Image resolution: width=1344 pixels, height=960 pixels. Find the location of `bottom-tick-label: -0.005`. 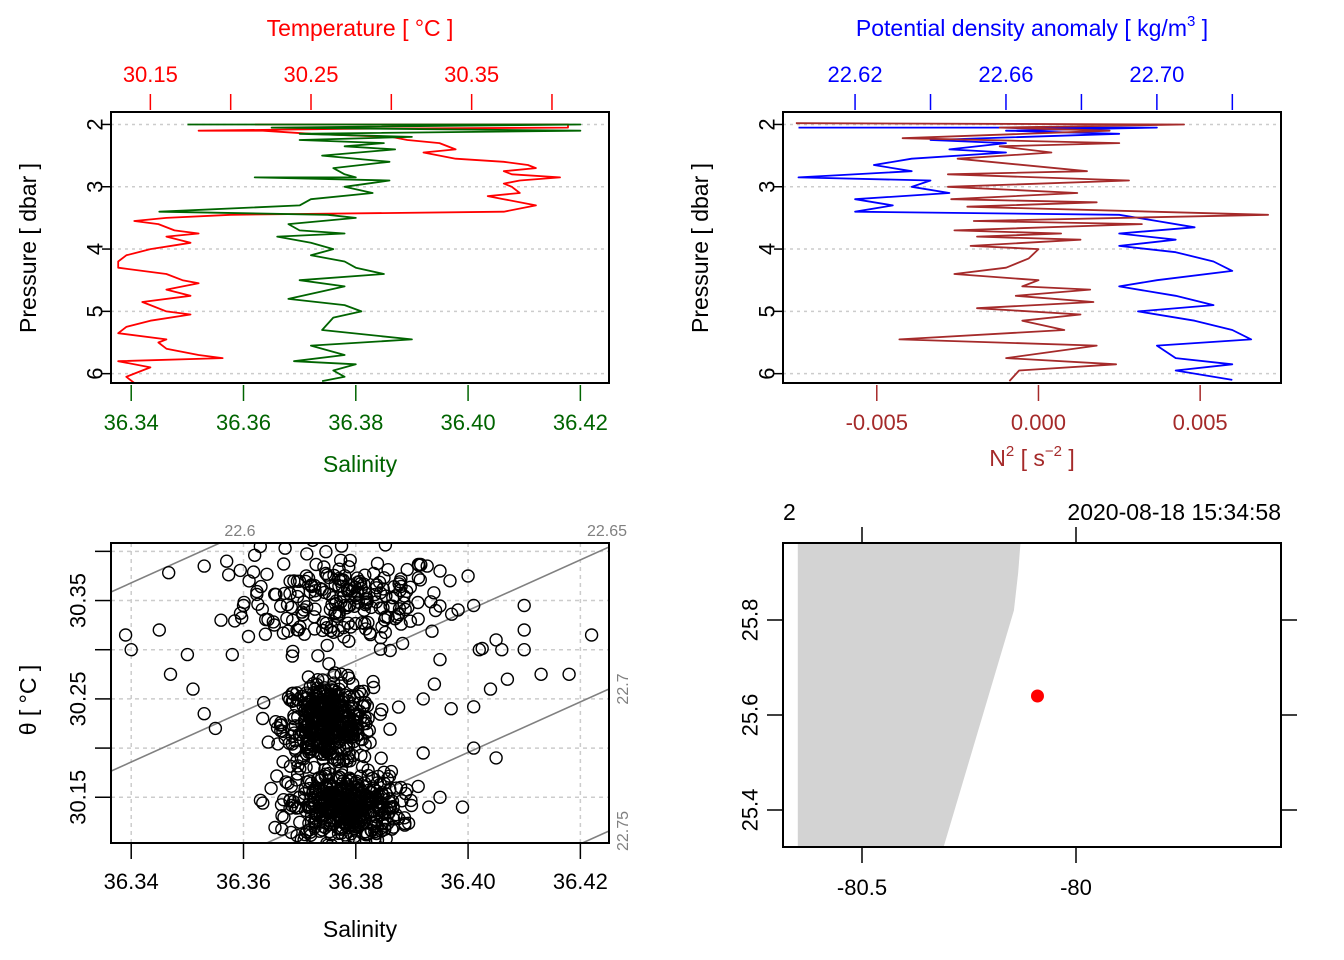

bottom-tick-label: -0.005 is located at coordinates (877, 422).